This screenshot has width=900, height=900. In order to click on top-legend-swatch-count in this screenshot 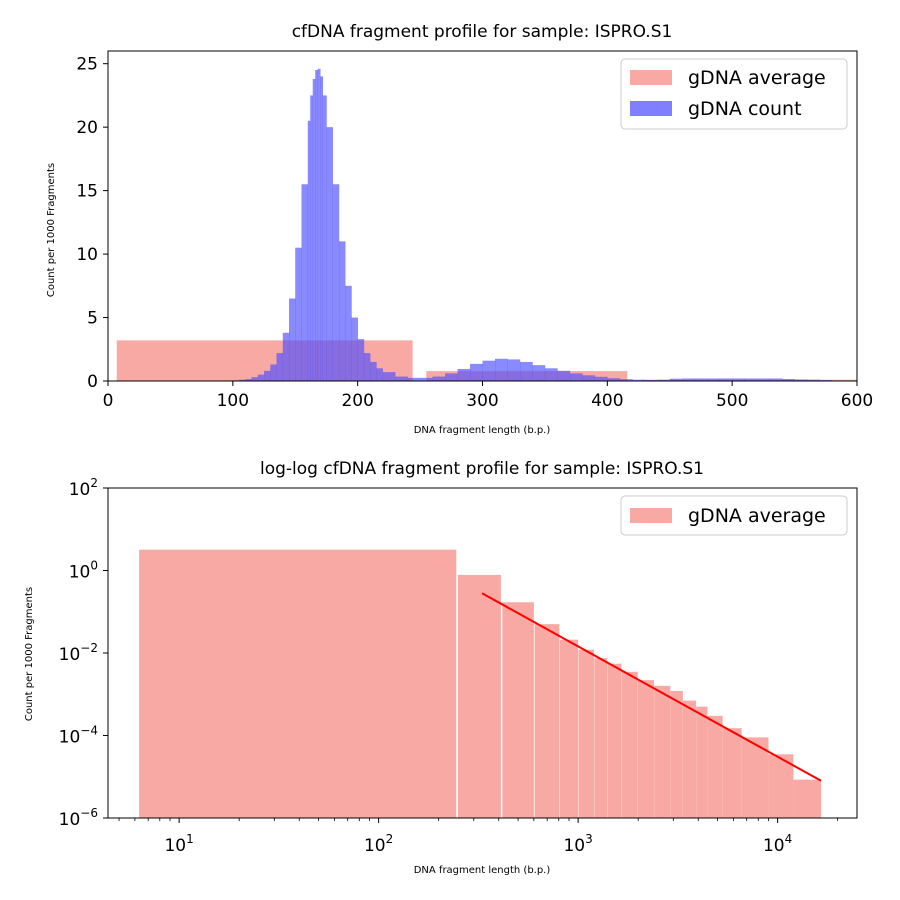, I will do `click(651, 108)`.